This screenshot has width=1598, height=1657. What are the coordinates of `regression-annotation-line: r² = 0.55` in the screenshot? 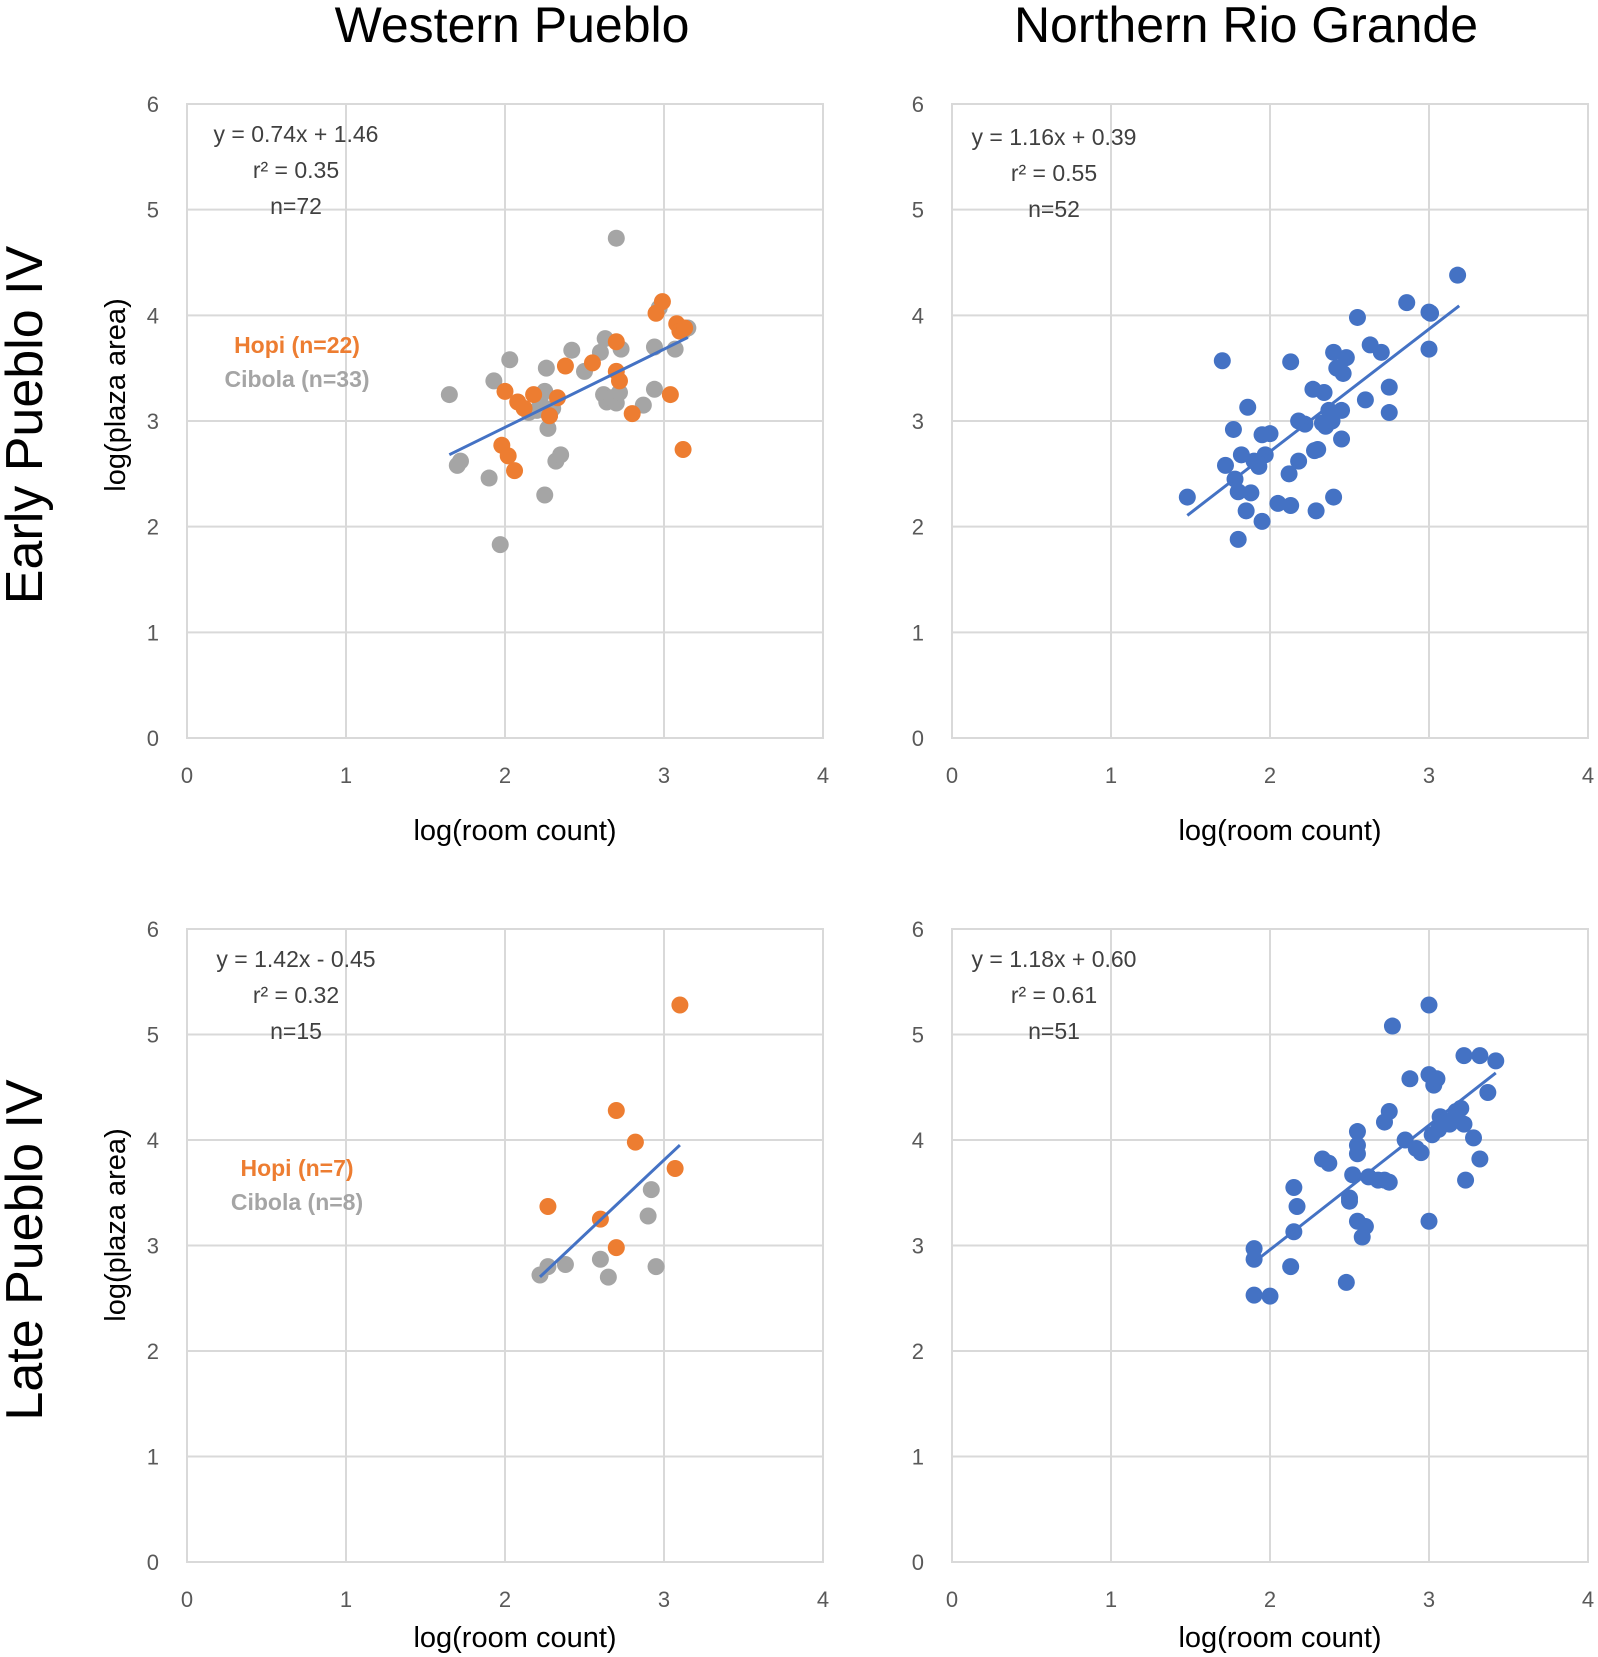 It's located at (1054, 173).